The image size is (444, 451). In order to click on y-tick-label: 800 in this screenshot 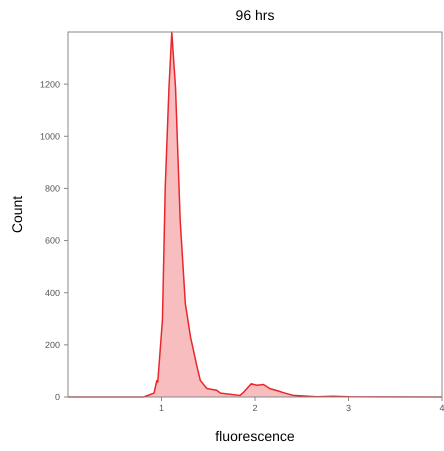, I will do `click(52, 189)`.